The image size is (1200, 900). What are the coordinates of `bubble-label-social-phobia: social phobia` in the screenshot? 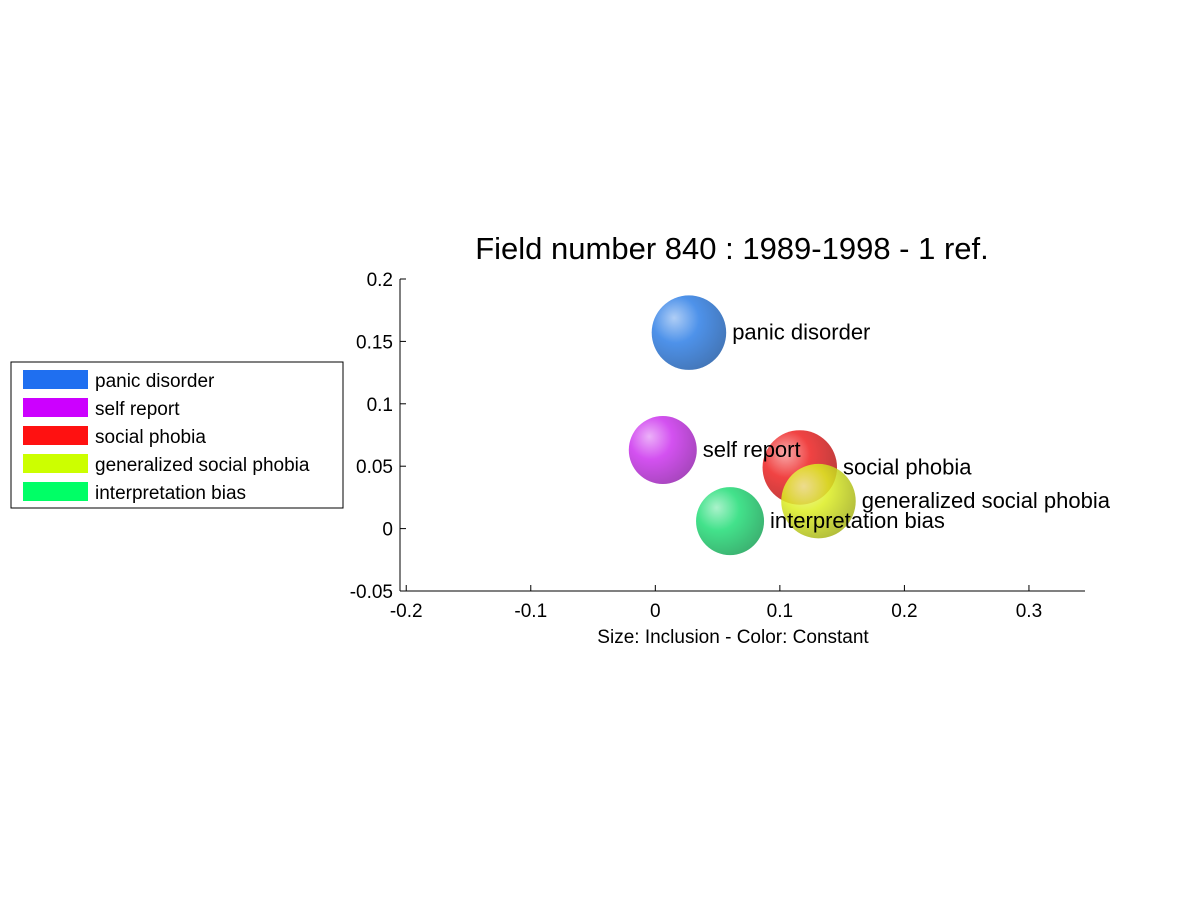 It's located at (907, 466).